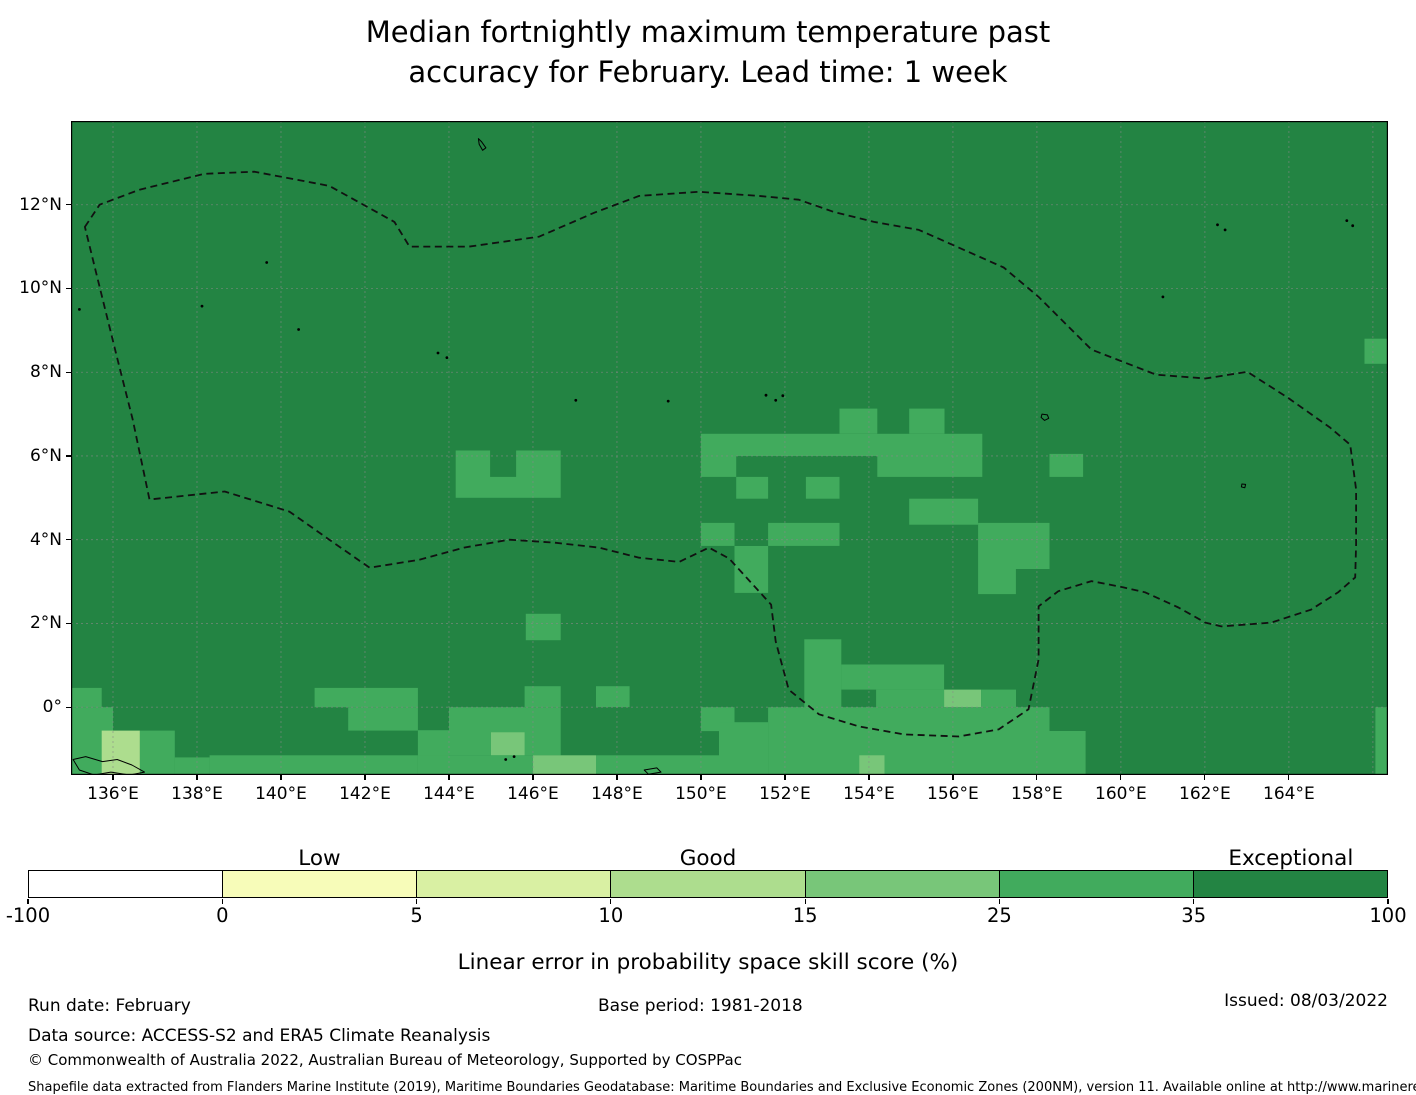 The height and width of the screenshot is (1095, 1416). What do you see at coordinates (40, 204) in the screenshot?
I see `y-tick-label: 12°N` at bounding box center [40, 204].